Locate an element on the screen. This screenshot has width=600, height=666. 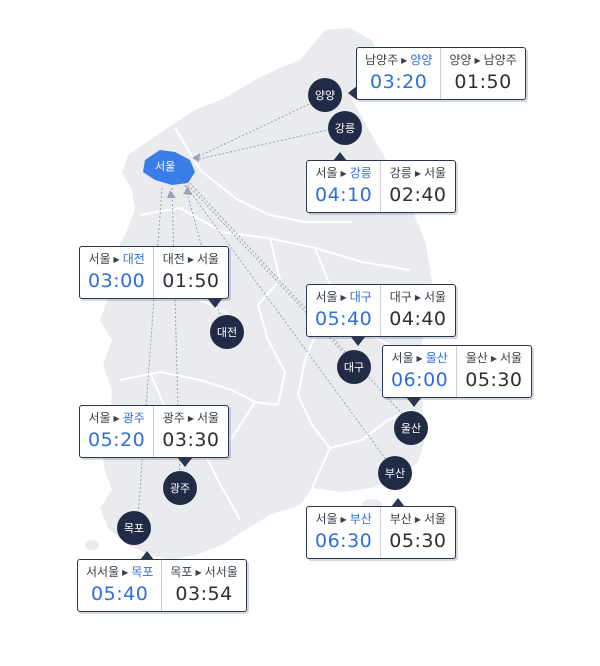
city-label: 양양 is located at coordinates (325, 95).